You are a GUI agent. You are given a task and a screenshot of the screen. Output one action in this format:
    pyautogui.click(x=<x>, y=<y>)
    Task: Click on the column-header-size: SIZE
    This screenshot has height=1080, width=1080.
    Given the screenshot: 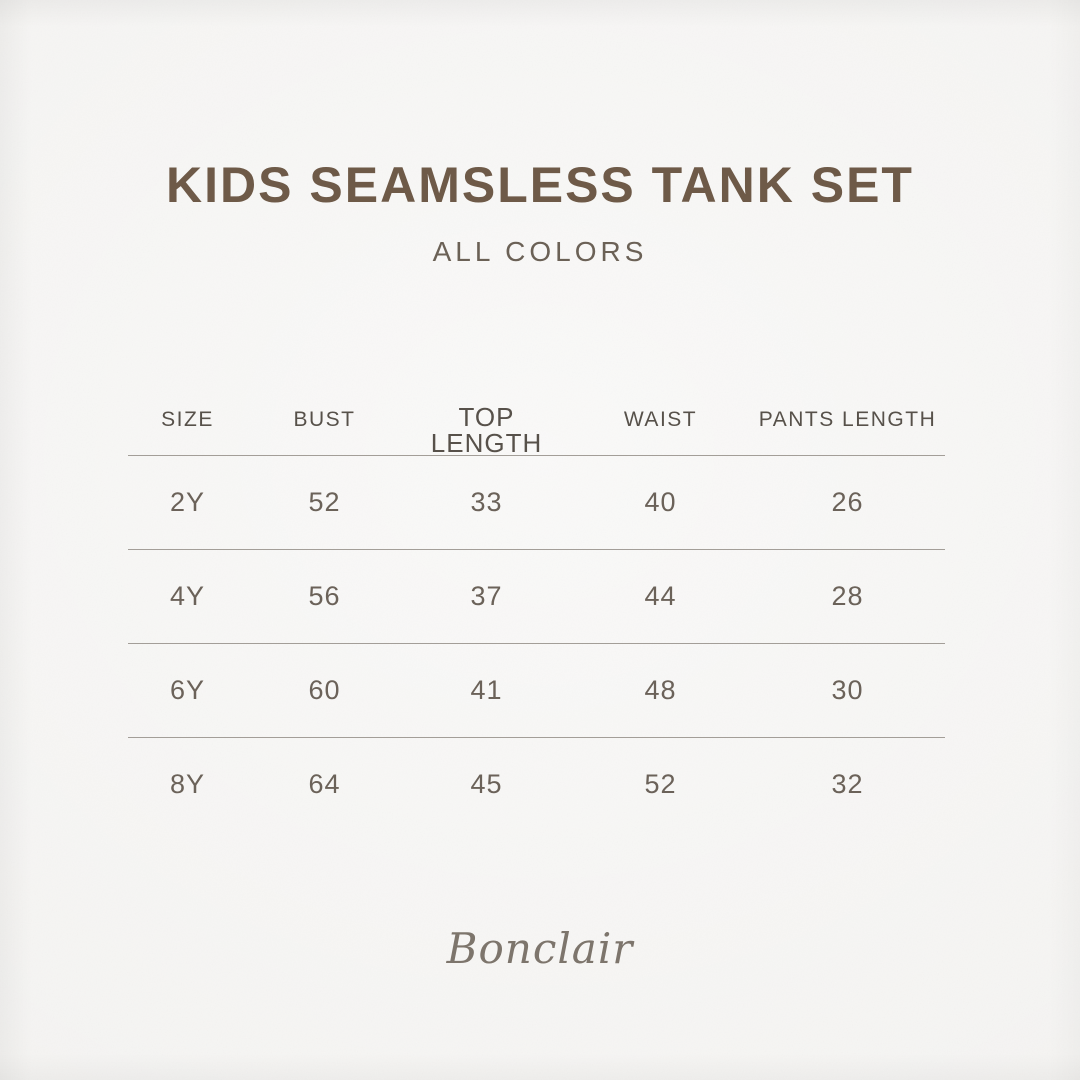 What is the action you would take?
    pyautogui.click(x=187, y=419)
    